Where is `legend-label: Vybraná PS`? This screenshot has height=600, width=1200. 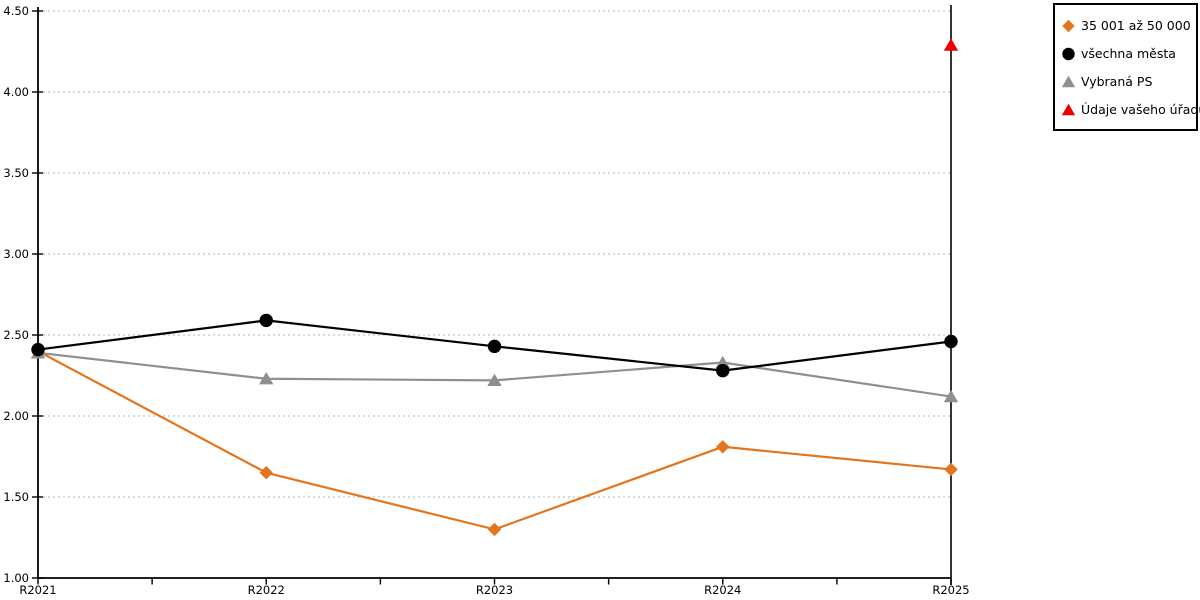
legend-label: Vybraná PS is located at coordinates (1117, 81).